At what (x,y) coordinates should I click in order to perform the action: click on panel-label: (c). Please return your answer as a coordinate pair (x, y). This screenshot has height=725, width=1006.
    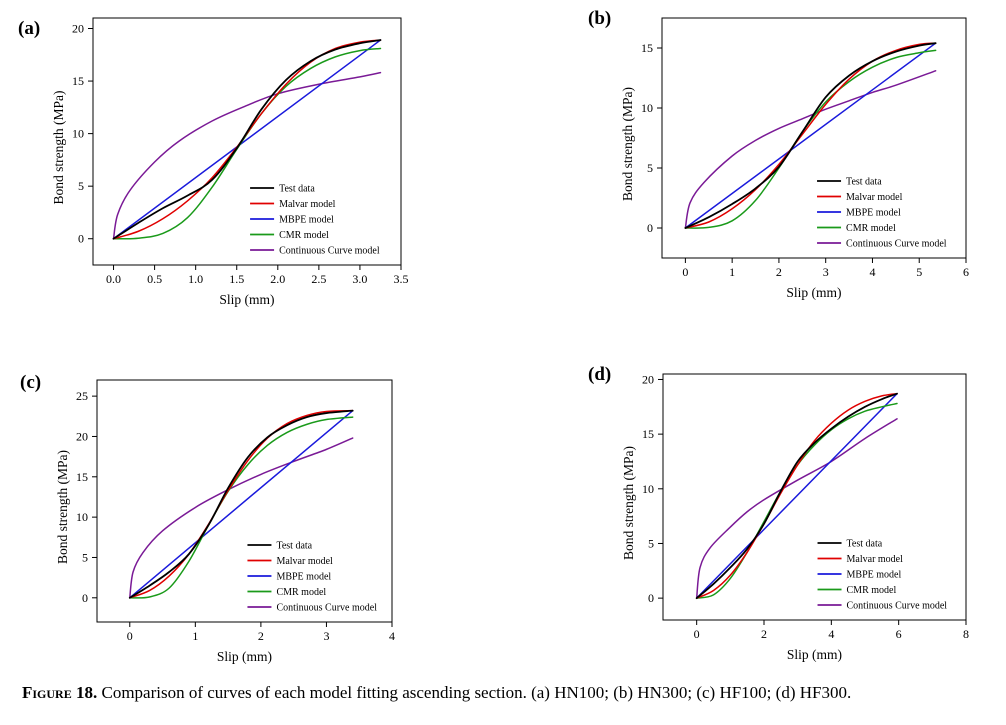
    Looking at the image, I should click on (30, 382).